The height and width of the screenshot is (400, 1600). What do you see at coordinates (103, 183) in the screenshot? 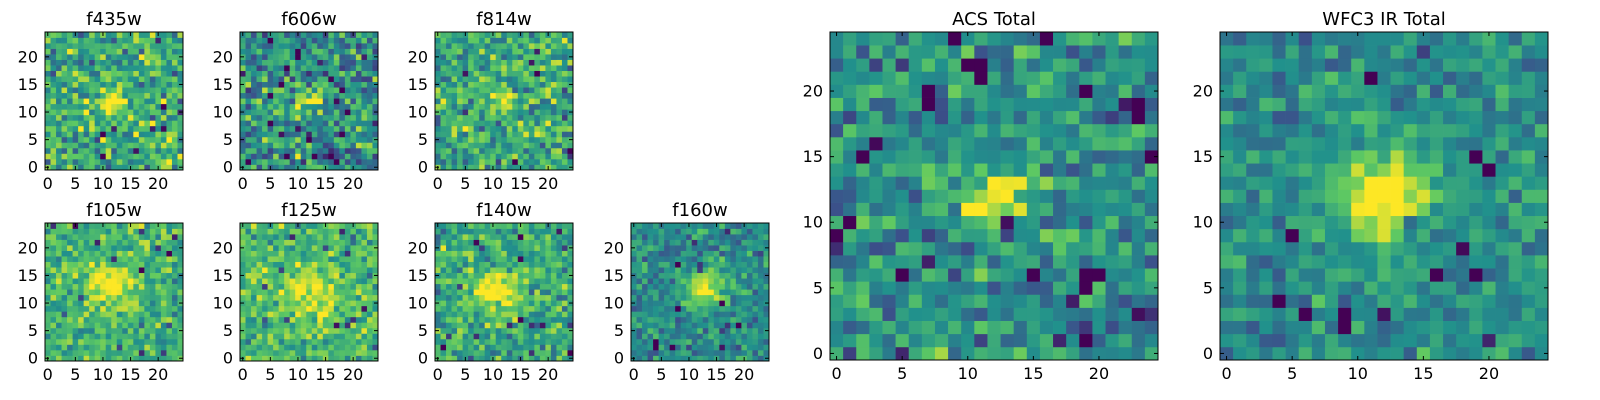
I see `x-tick-label: 10` at bounding box center [103, 183].